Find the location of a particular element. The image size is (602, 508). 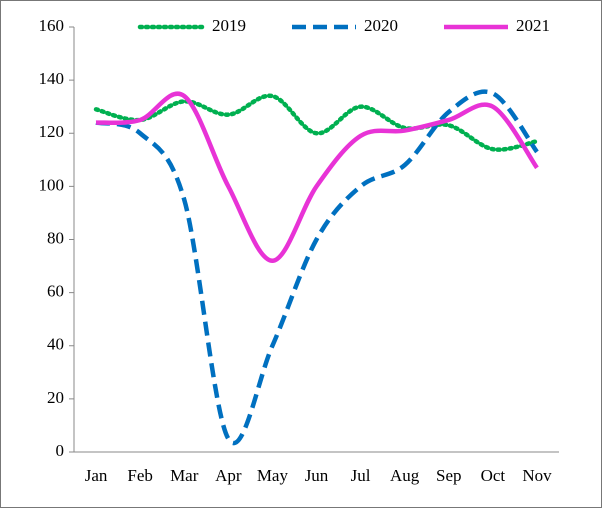

y-tick-label: 100 is located at coordinates (52, 184).